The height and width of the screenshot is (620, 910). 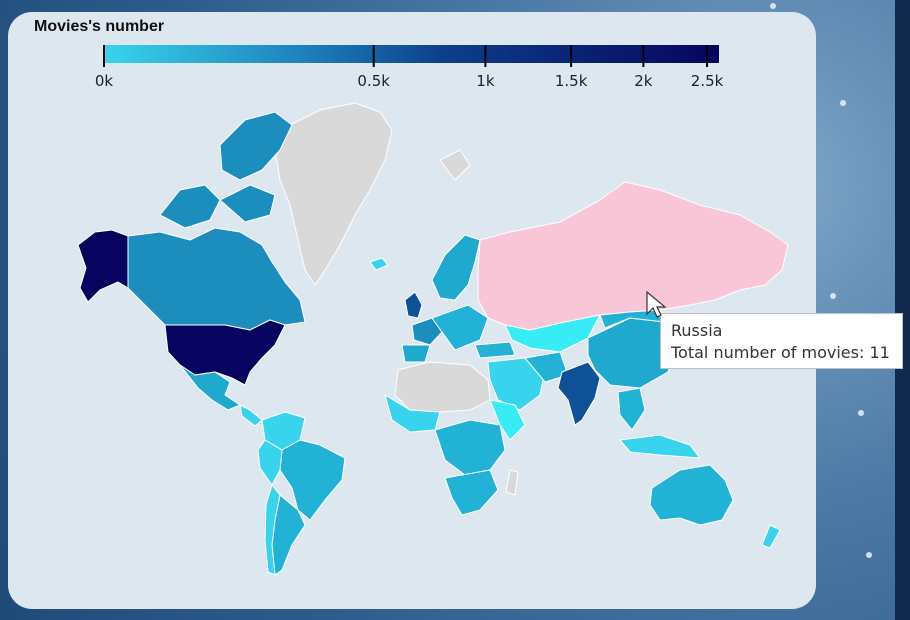 I want to click on country-iceland, so click(x=379, y=264).